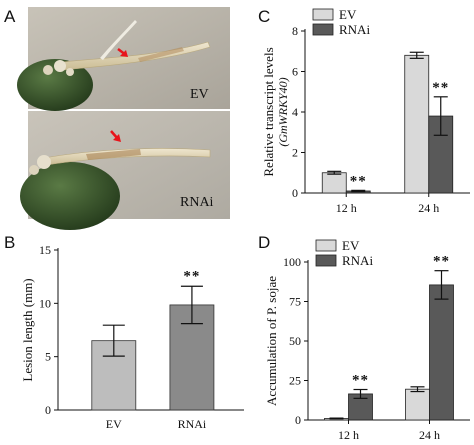  I want to click on y-tick-label: 2, so click(295, 153).